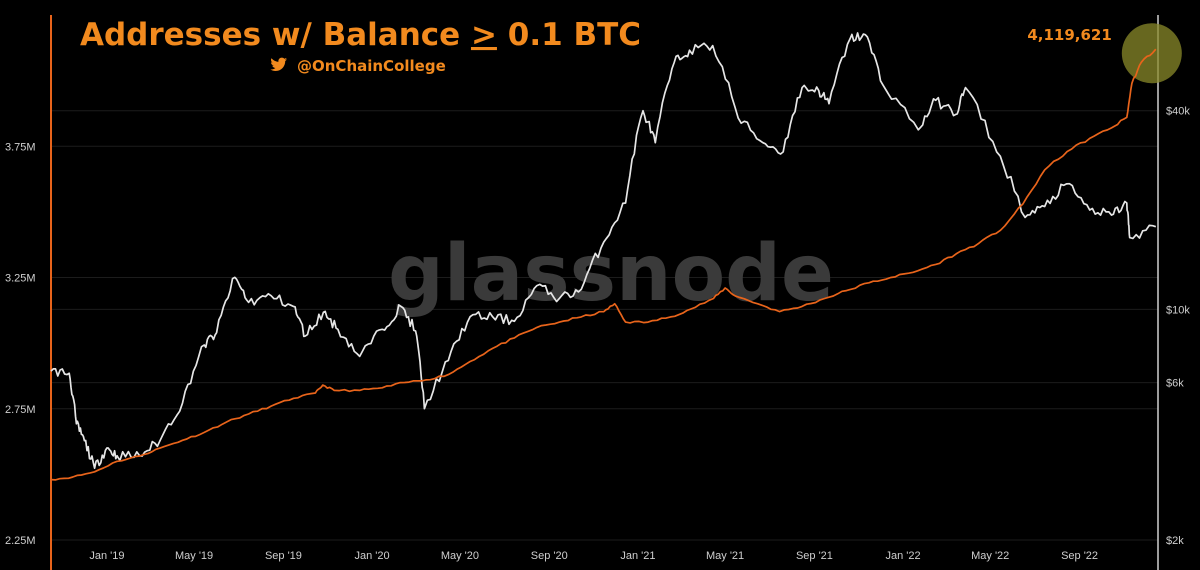  Describe the element at coordinates (360, 35) in the screenshot. I see `chart-title: Addresses w/ Balance > 0.1 BTC` at that location.